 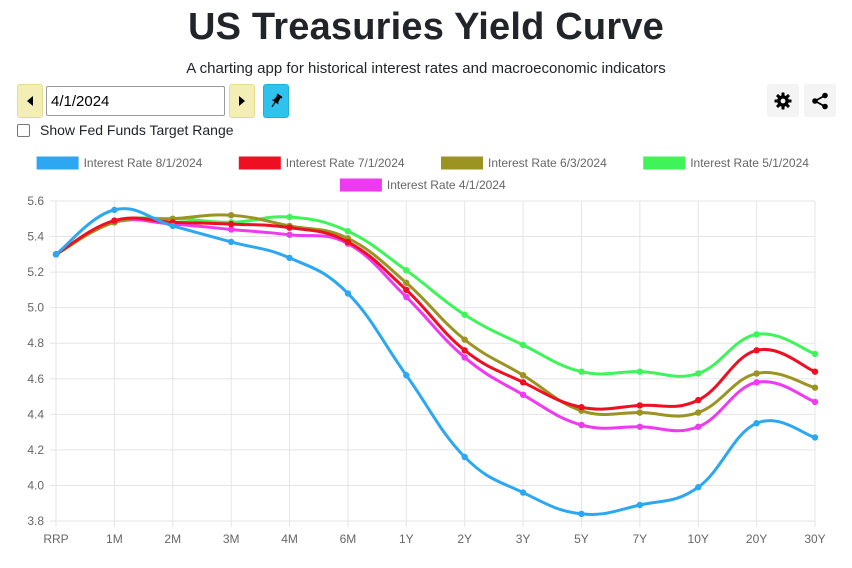 I want to click on legend-label: Interest Rate 6/3/2024, so click(x=547, y=163).